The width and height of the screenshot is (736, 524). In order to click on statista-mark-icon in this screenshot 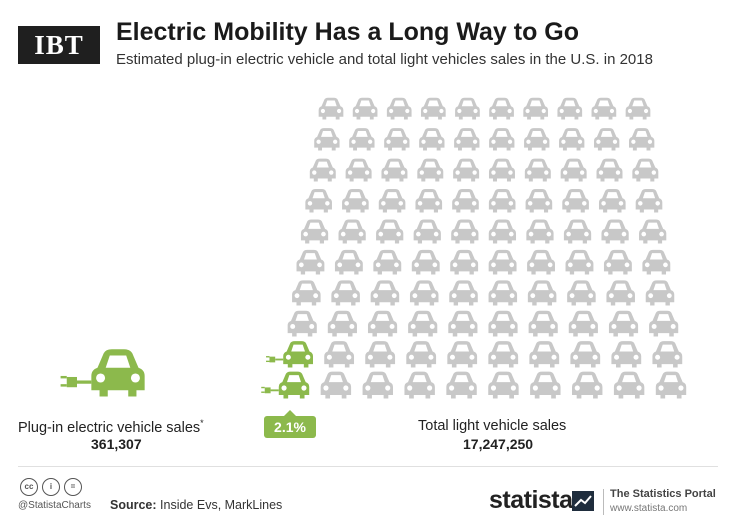, I will do `click(583, 501)`.